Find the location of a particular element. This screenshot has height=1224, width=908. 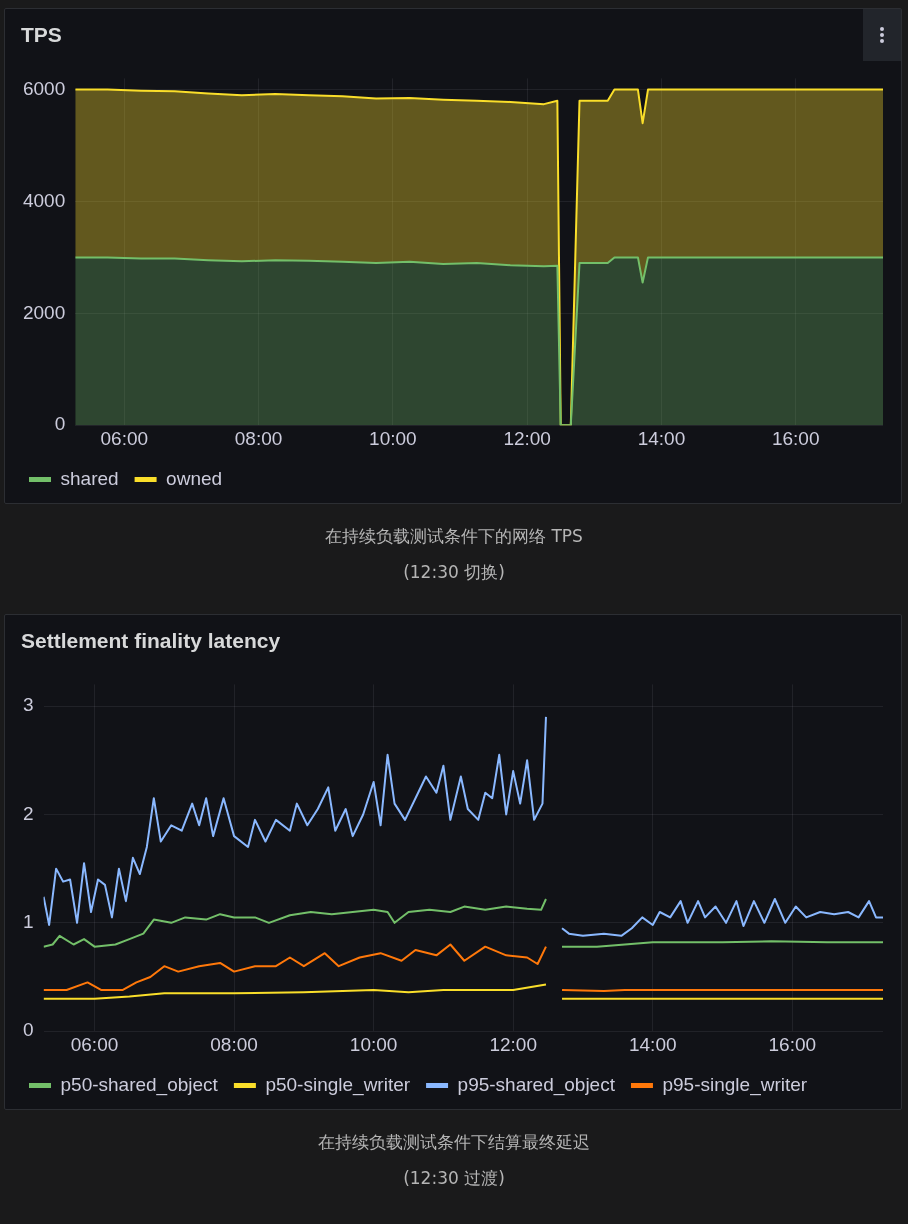

y-tick-label: 3 is located at coordinates (28, 705).